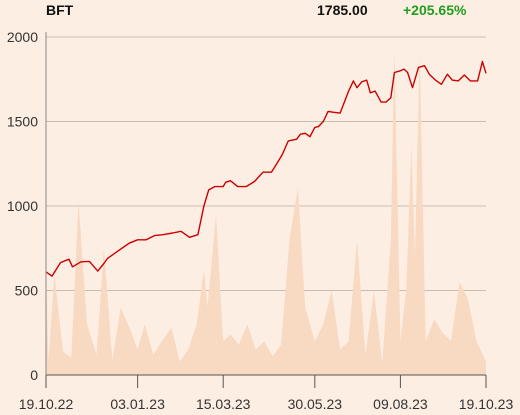 The width and height of the screenshot is (520, 415). I want to click on x-tick-label: 30.05.23, so click(315, 404).